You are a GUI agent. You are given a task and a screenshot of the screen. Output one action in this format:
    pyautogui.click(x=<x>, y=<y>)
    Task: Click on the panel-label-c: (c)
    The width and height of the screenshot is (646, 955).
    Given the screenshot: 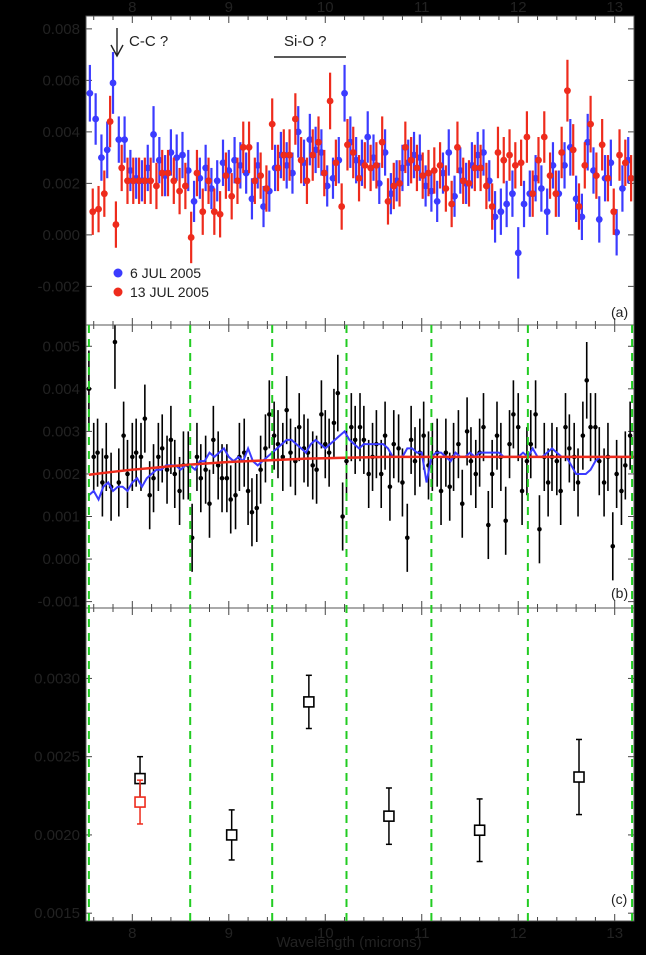 What is the action you would take?
    pyautogui.click(x=619, y=899)
    